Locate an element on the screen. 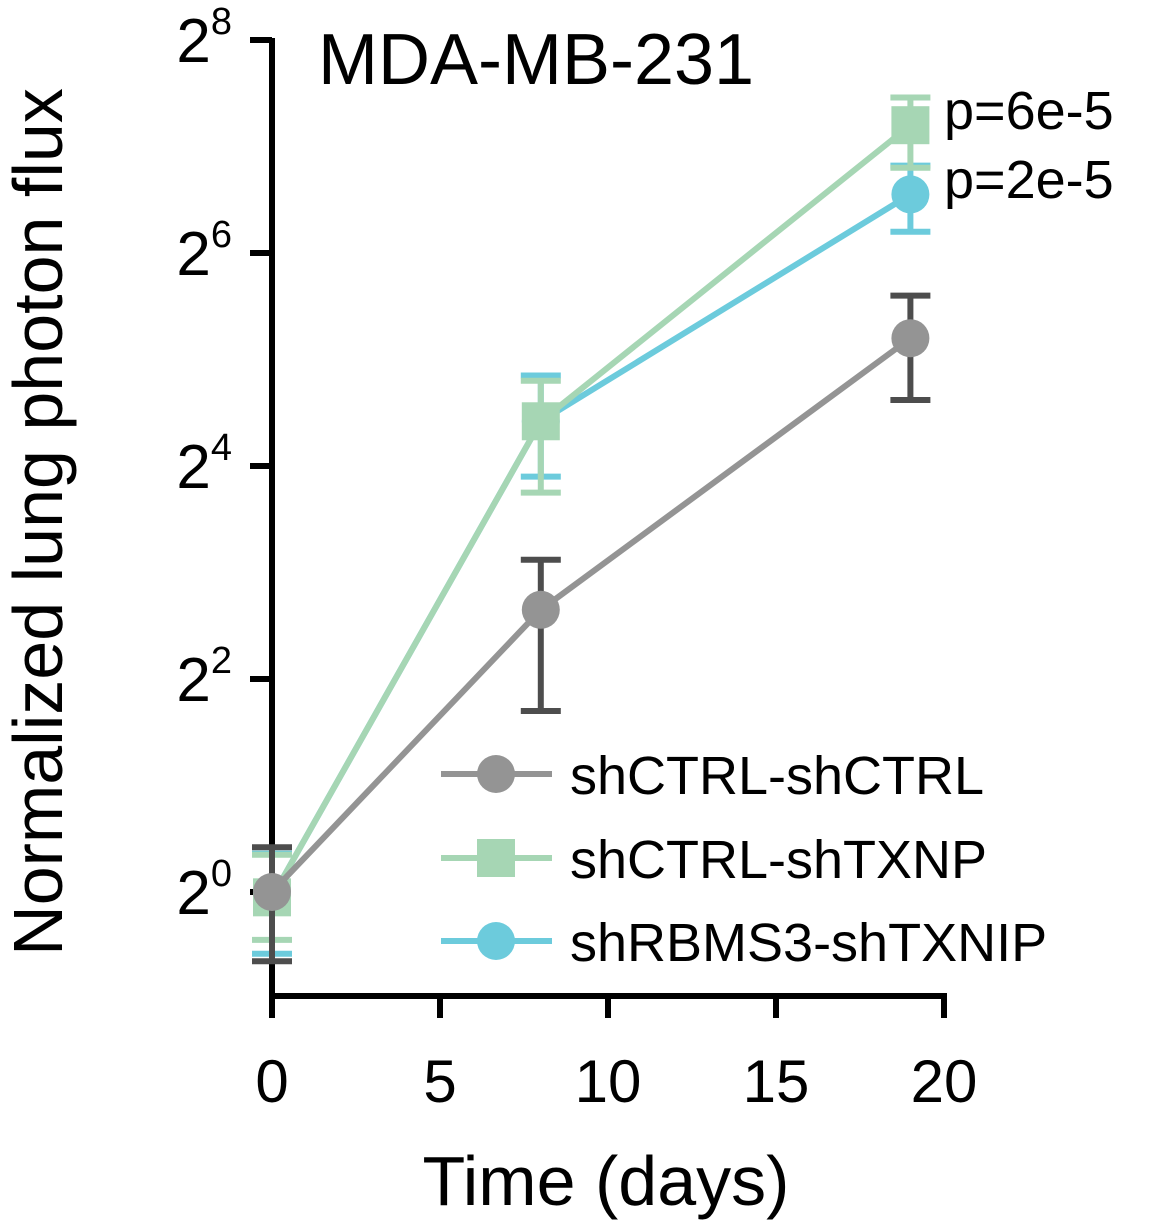  legend-label: shCTRL-shCTRL is located at coordinates (777, 776).